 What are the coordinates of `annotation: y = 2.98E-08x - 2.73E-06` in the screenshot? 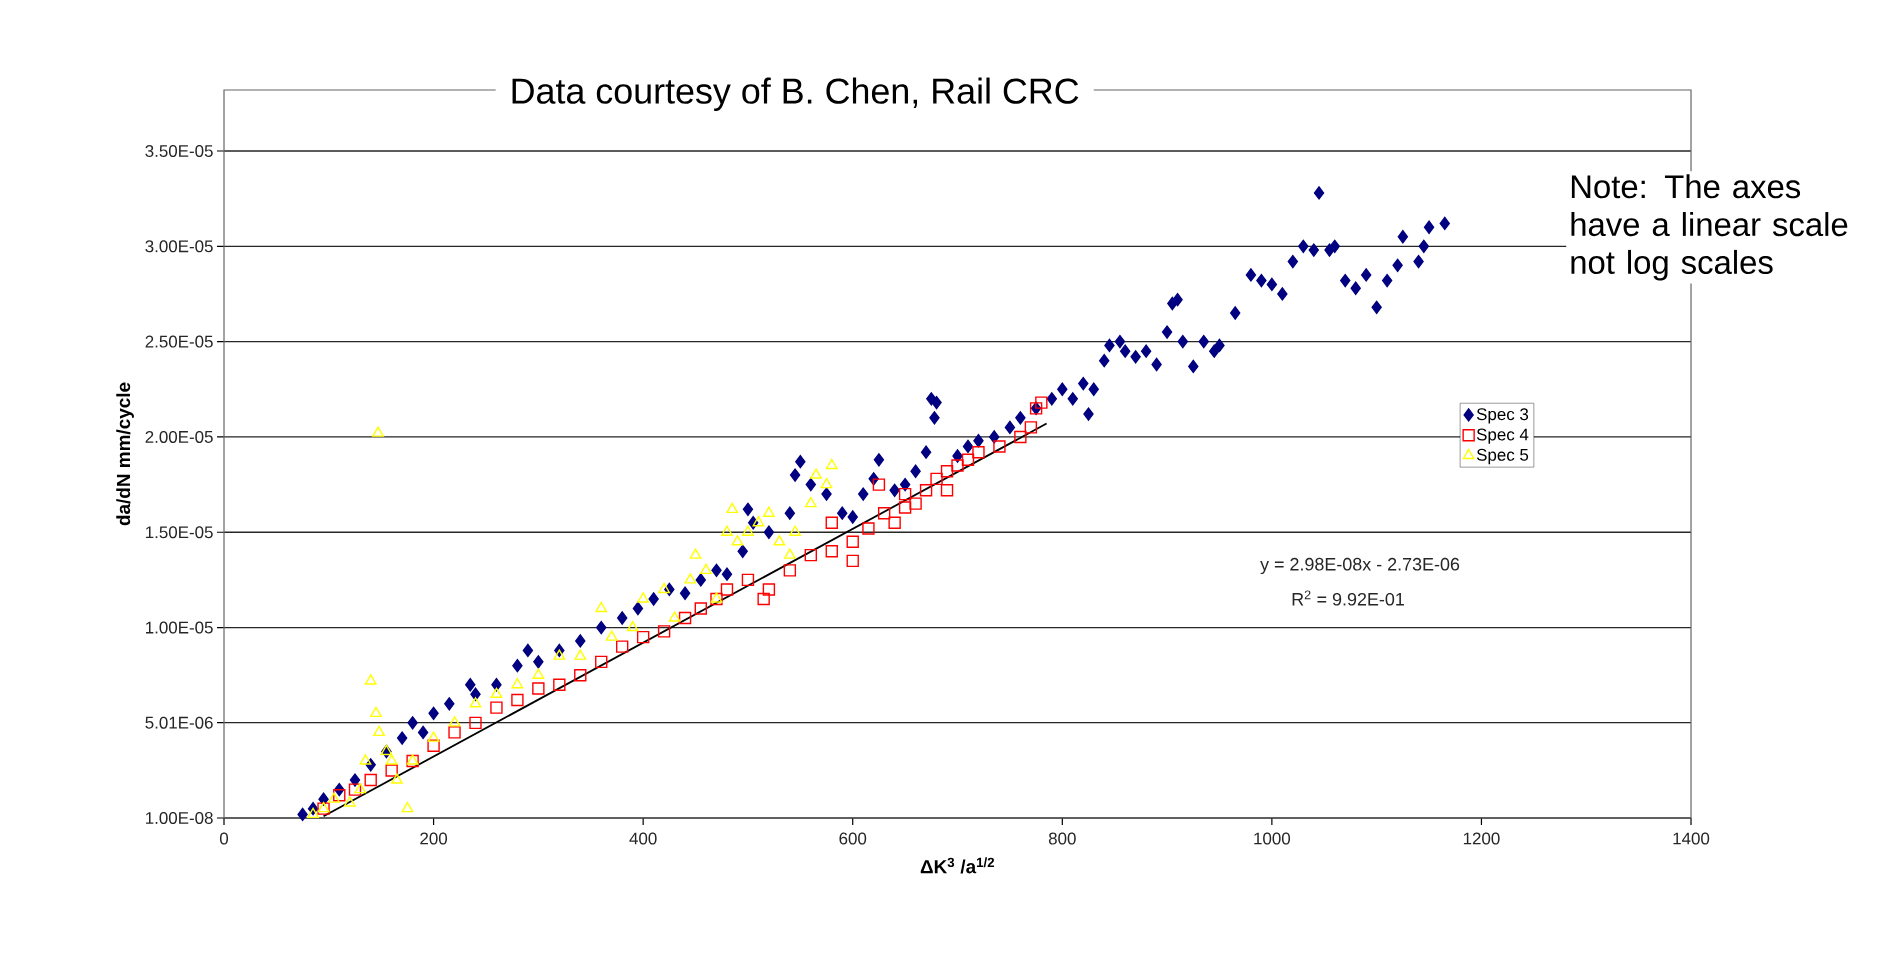 It's located at (1360, 566).